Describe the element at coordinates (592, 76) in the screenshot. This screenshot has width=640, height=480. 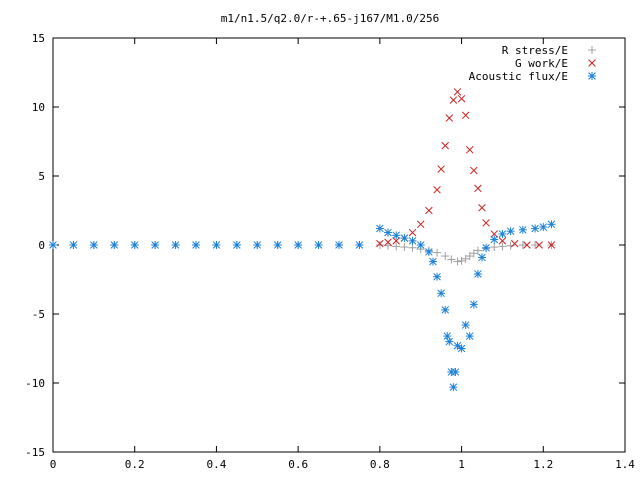
I see `legend-marker-acoustic-flux-e` at that location.